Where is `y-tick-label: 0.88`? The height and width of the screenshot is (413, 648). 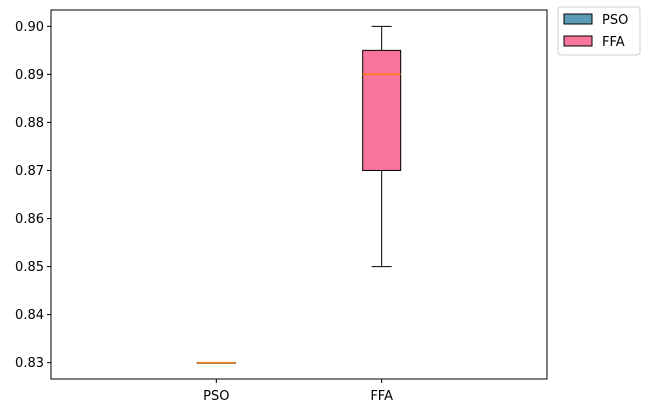
y-tick-label: 0.88 is located at coordinates (29, 123).